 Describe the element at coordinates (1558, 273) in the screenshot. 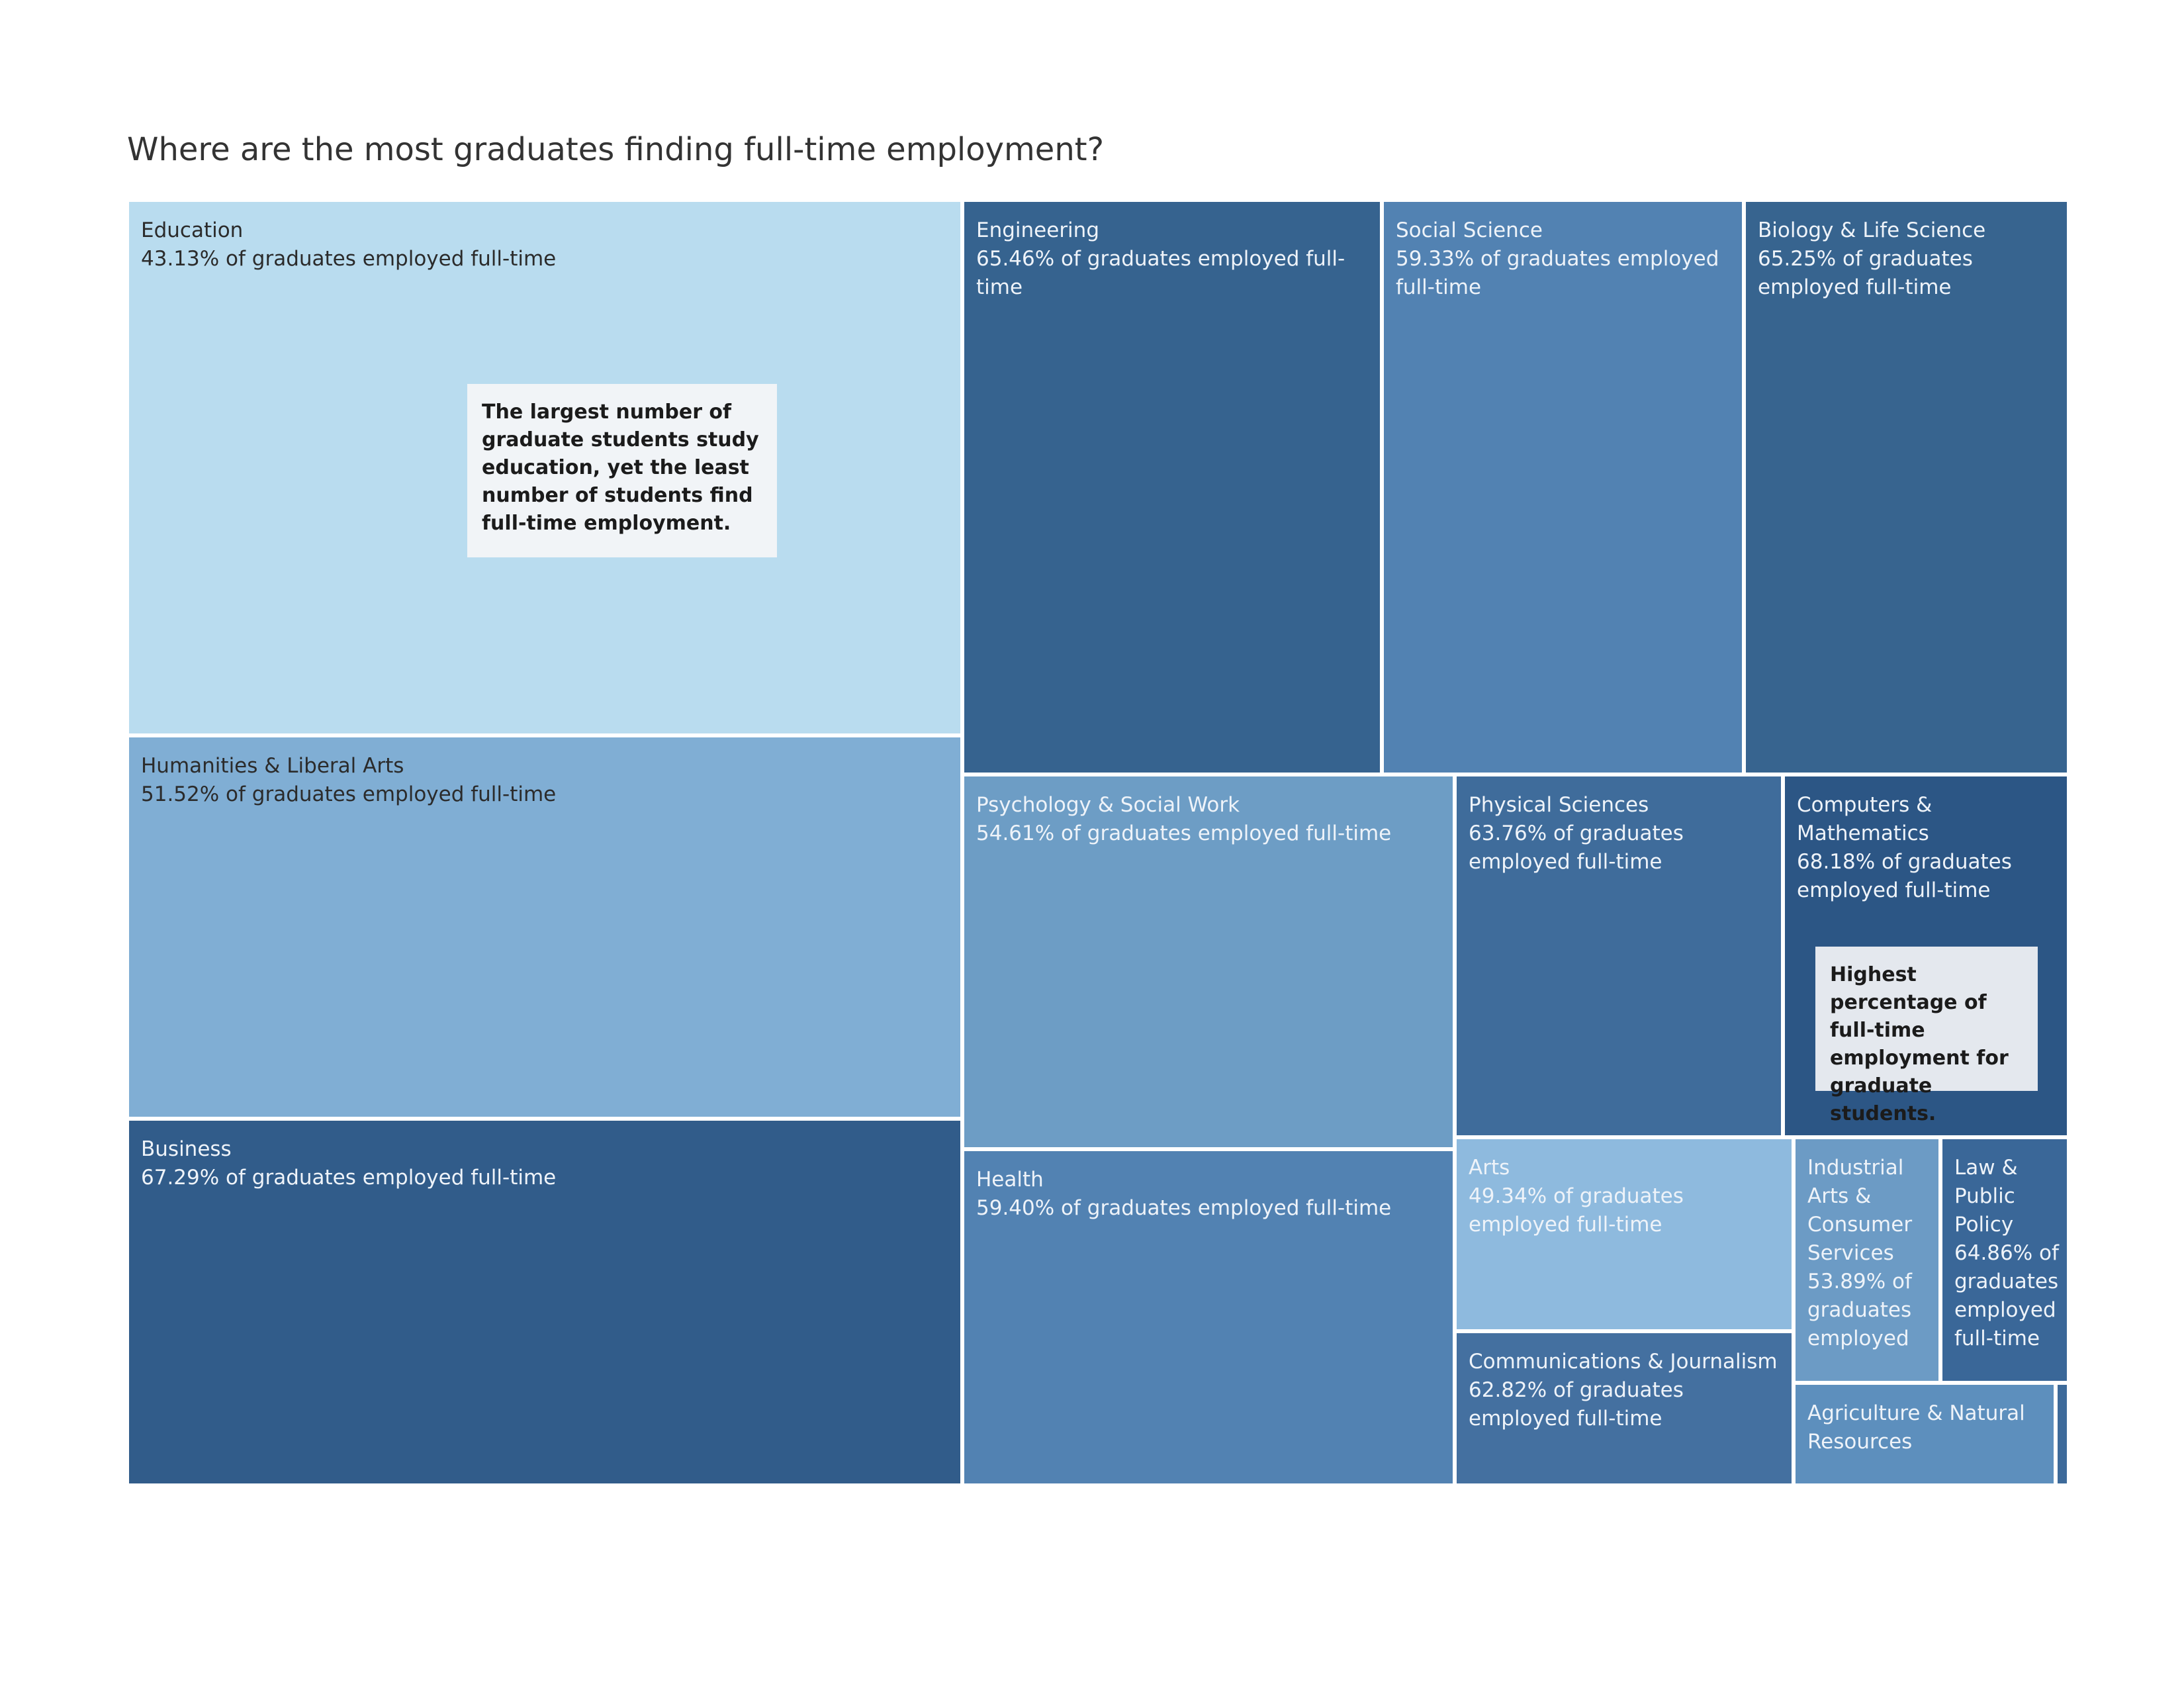

I see `category-value-label: 59.33% of graduates employed full-time` at that location.